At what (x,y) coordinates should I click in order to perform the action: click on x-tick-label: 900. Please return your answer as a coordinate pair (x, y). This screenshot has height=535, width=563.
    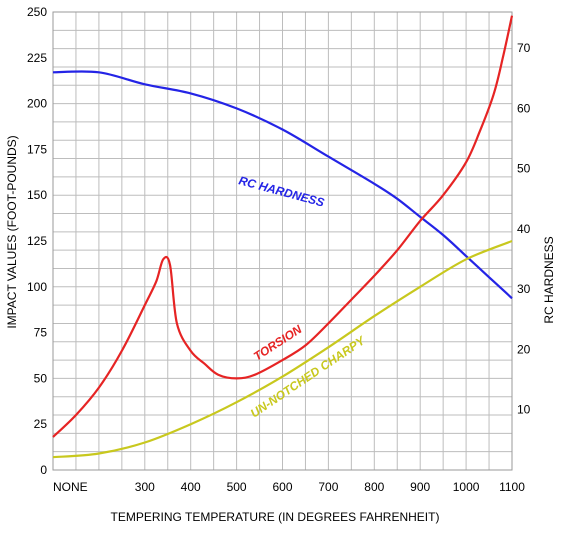
    Looking at the image, I should click on (420, 487).